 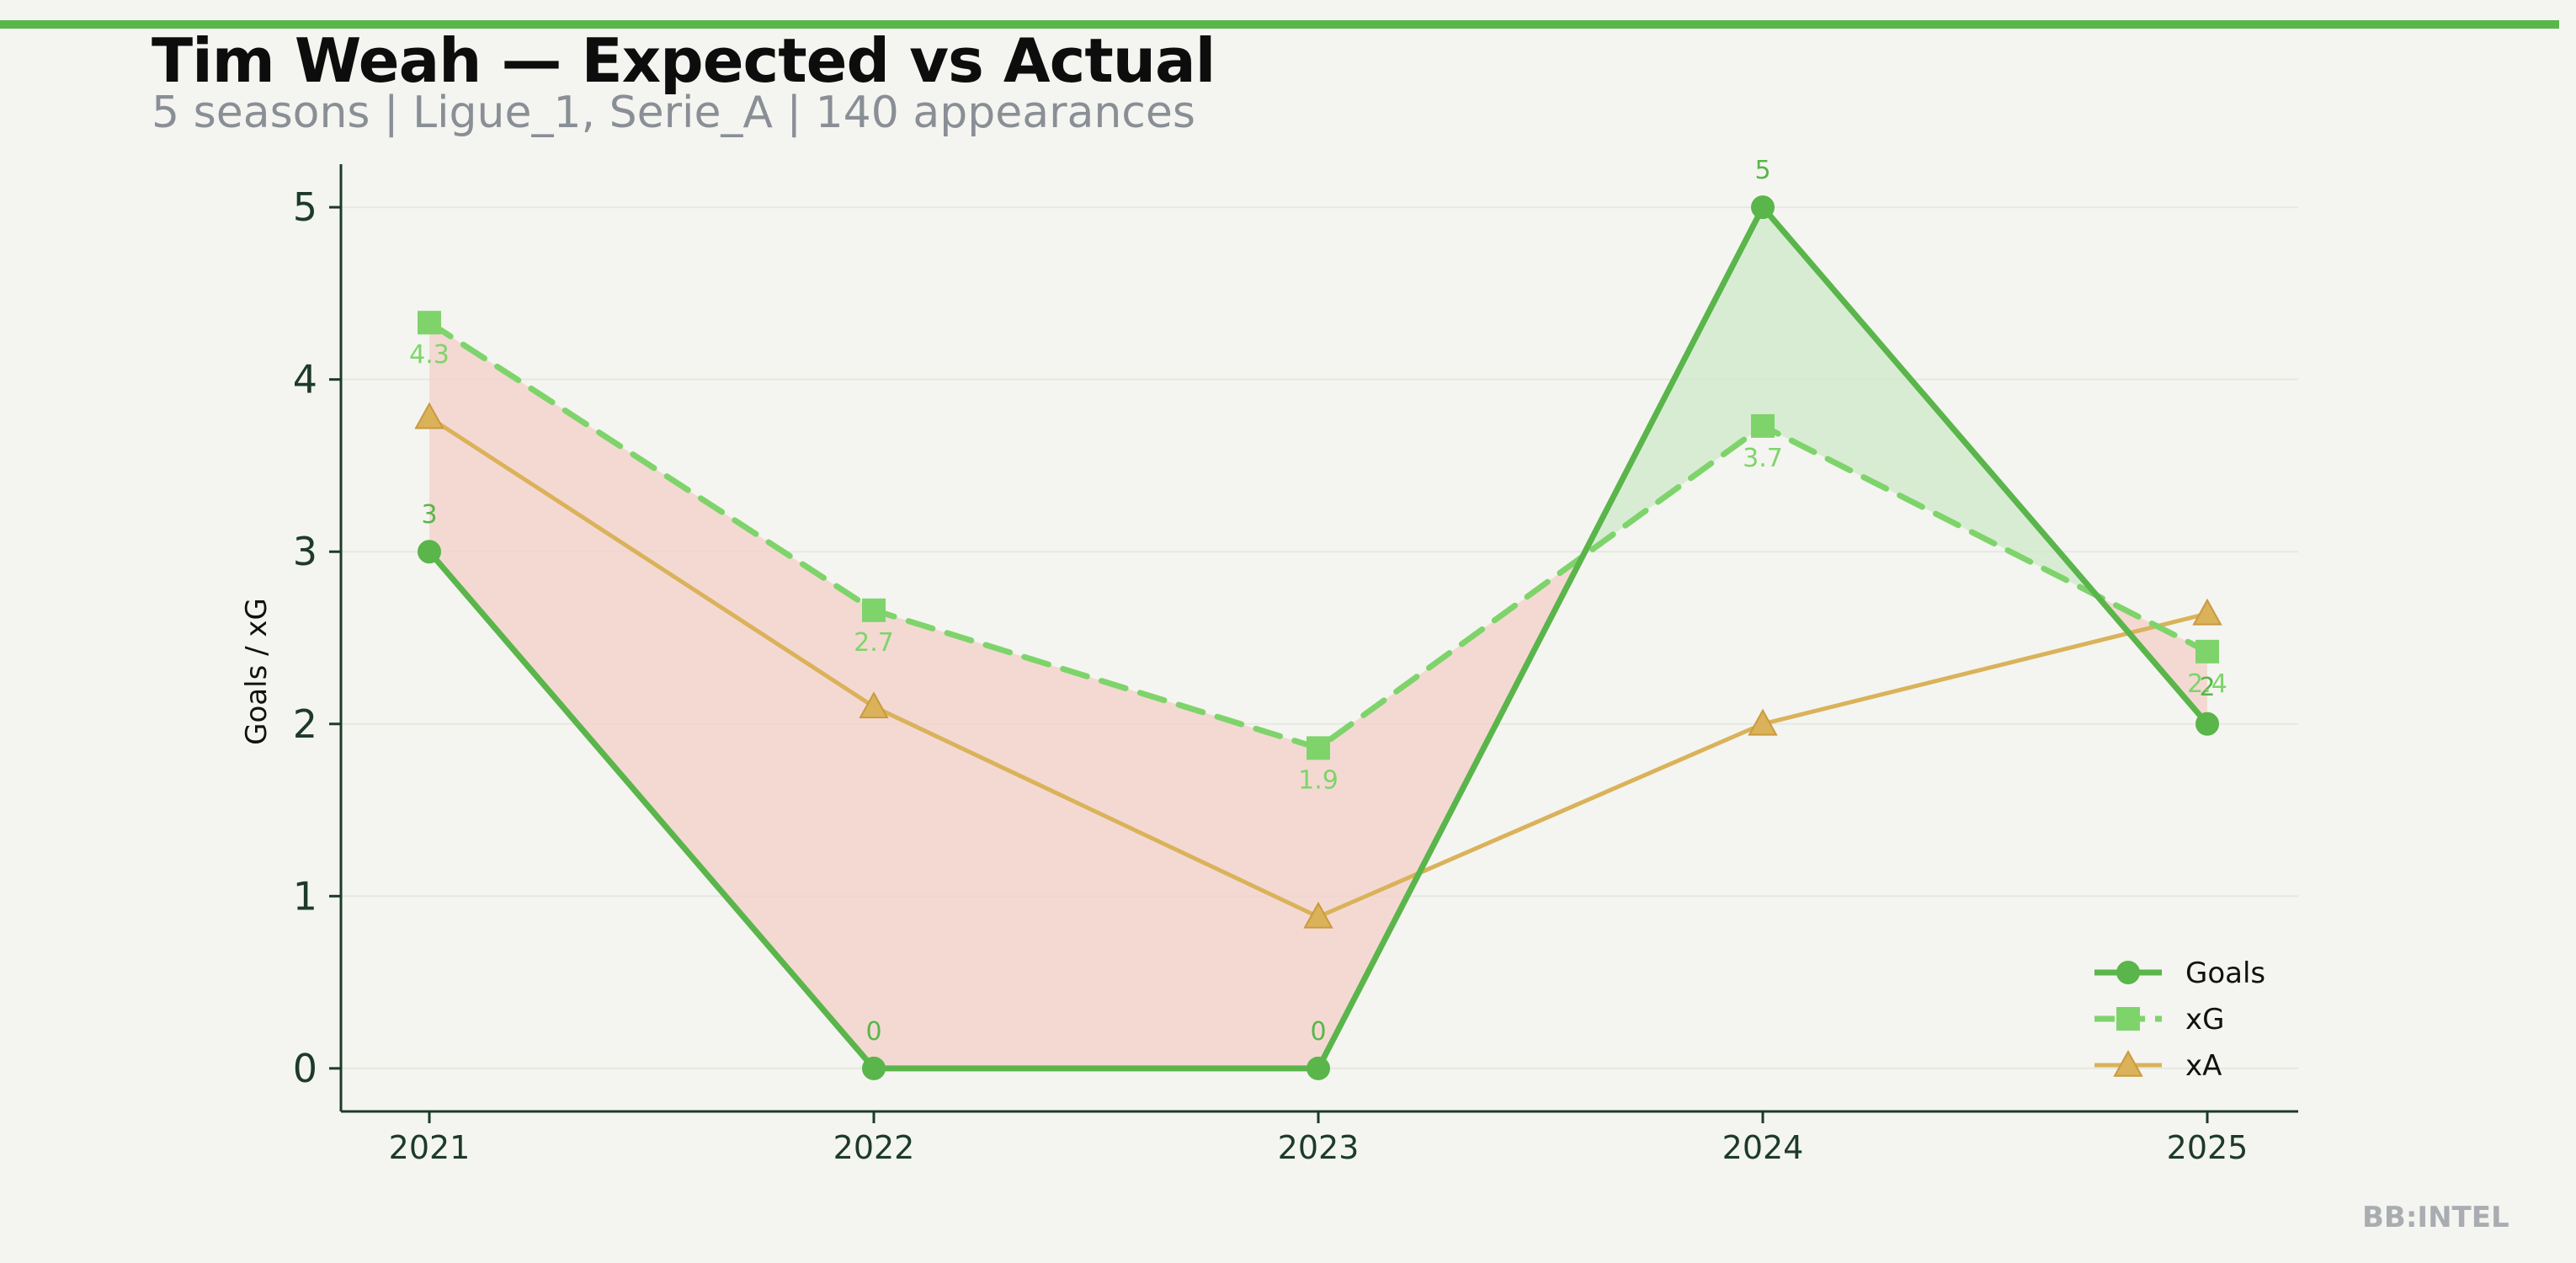 What do you see at coordinates (2436, 1217) in the screenshot?
I see `watermark: BB:INTEL` at bounding box center [2436, 1217].